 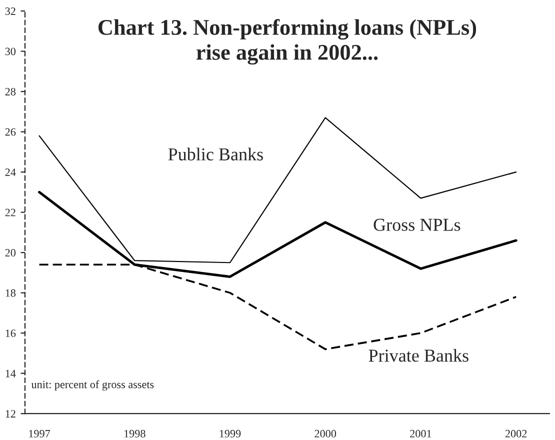 What do you see at coordinates (135, 434) in the screenshot?
I see `x-tick-label: 1998` at bounding box center [135, 434].